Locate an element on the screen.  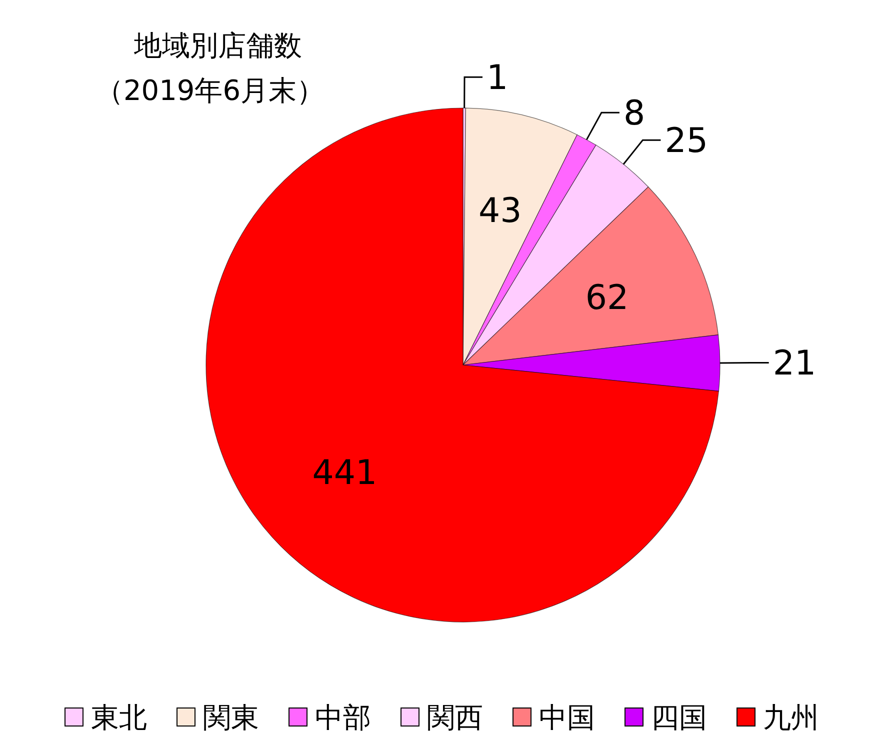
data-label: 43 is located at coordinates (500, 211).